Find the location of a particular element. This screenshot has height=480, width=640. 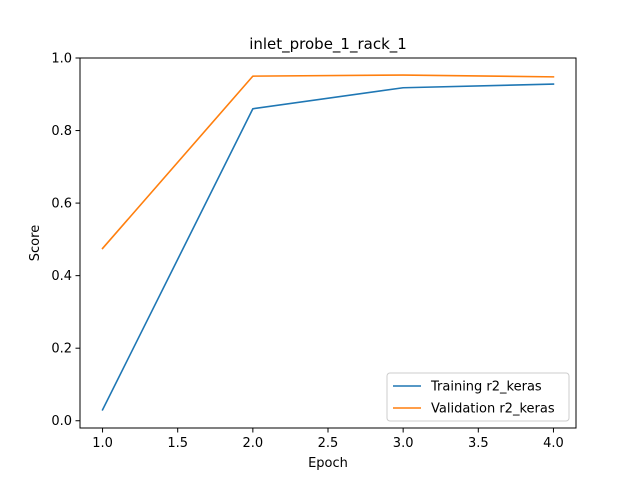

y-tick-label: 0.8 is located at coordinates (61, 131).